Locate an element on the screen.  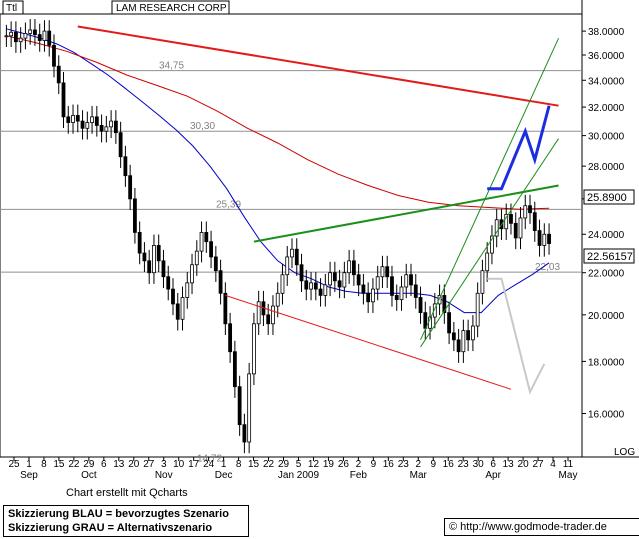
chart-title: LAM RESEARCH CORP is located at coordinates (171, 8).